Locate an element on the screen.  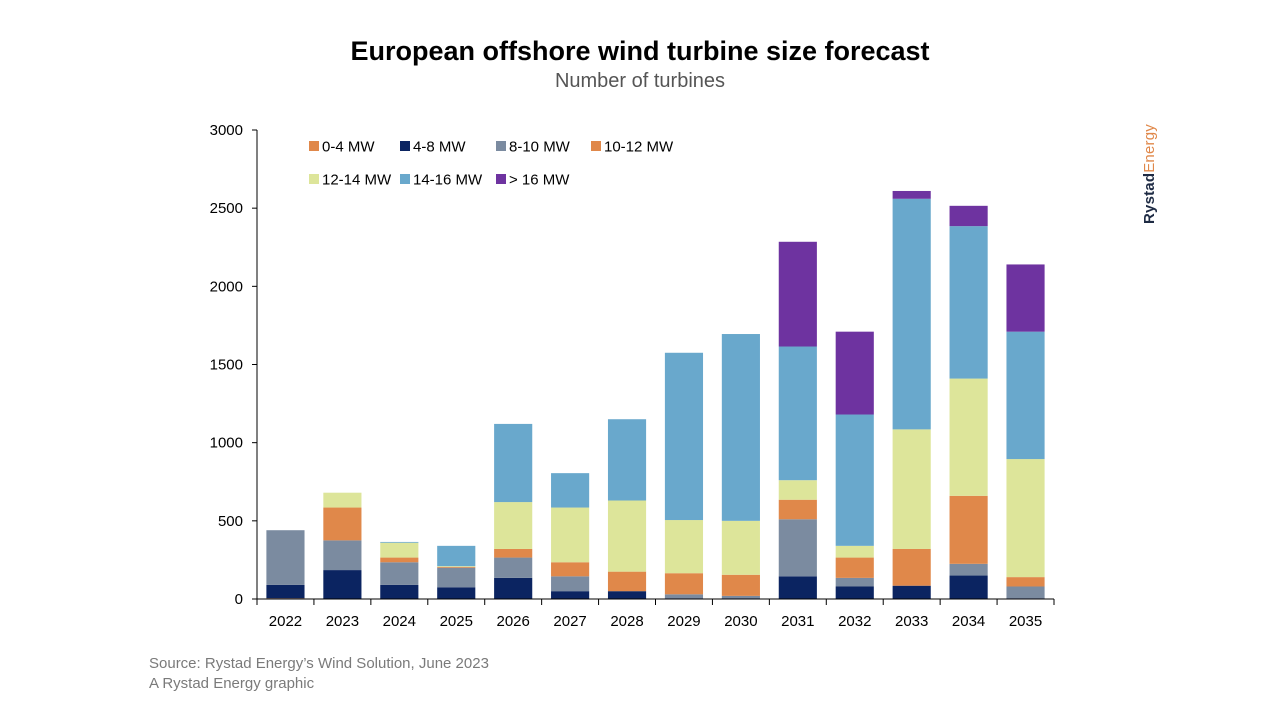
y-tick-label: 3000 is located at coordinates (226, 130).